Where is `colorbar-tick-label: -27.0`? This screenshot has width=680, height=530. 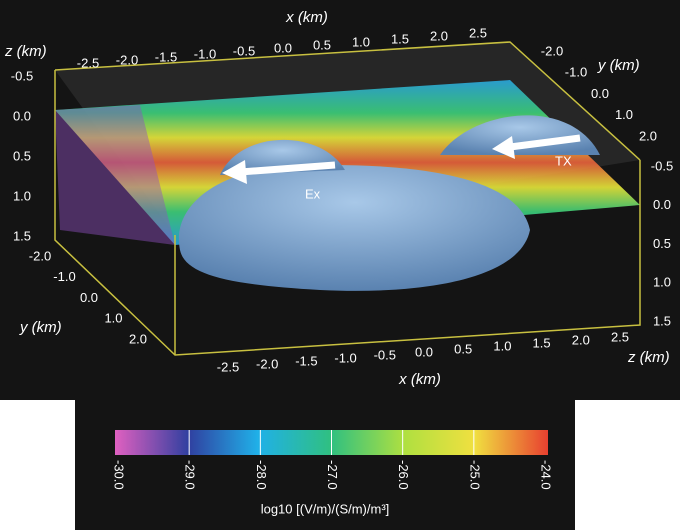 colorbar-tick-label: -27.0 is located at coordinates (332, 475).